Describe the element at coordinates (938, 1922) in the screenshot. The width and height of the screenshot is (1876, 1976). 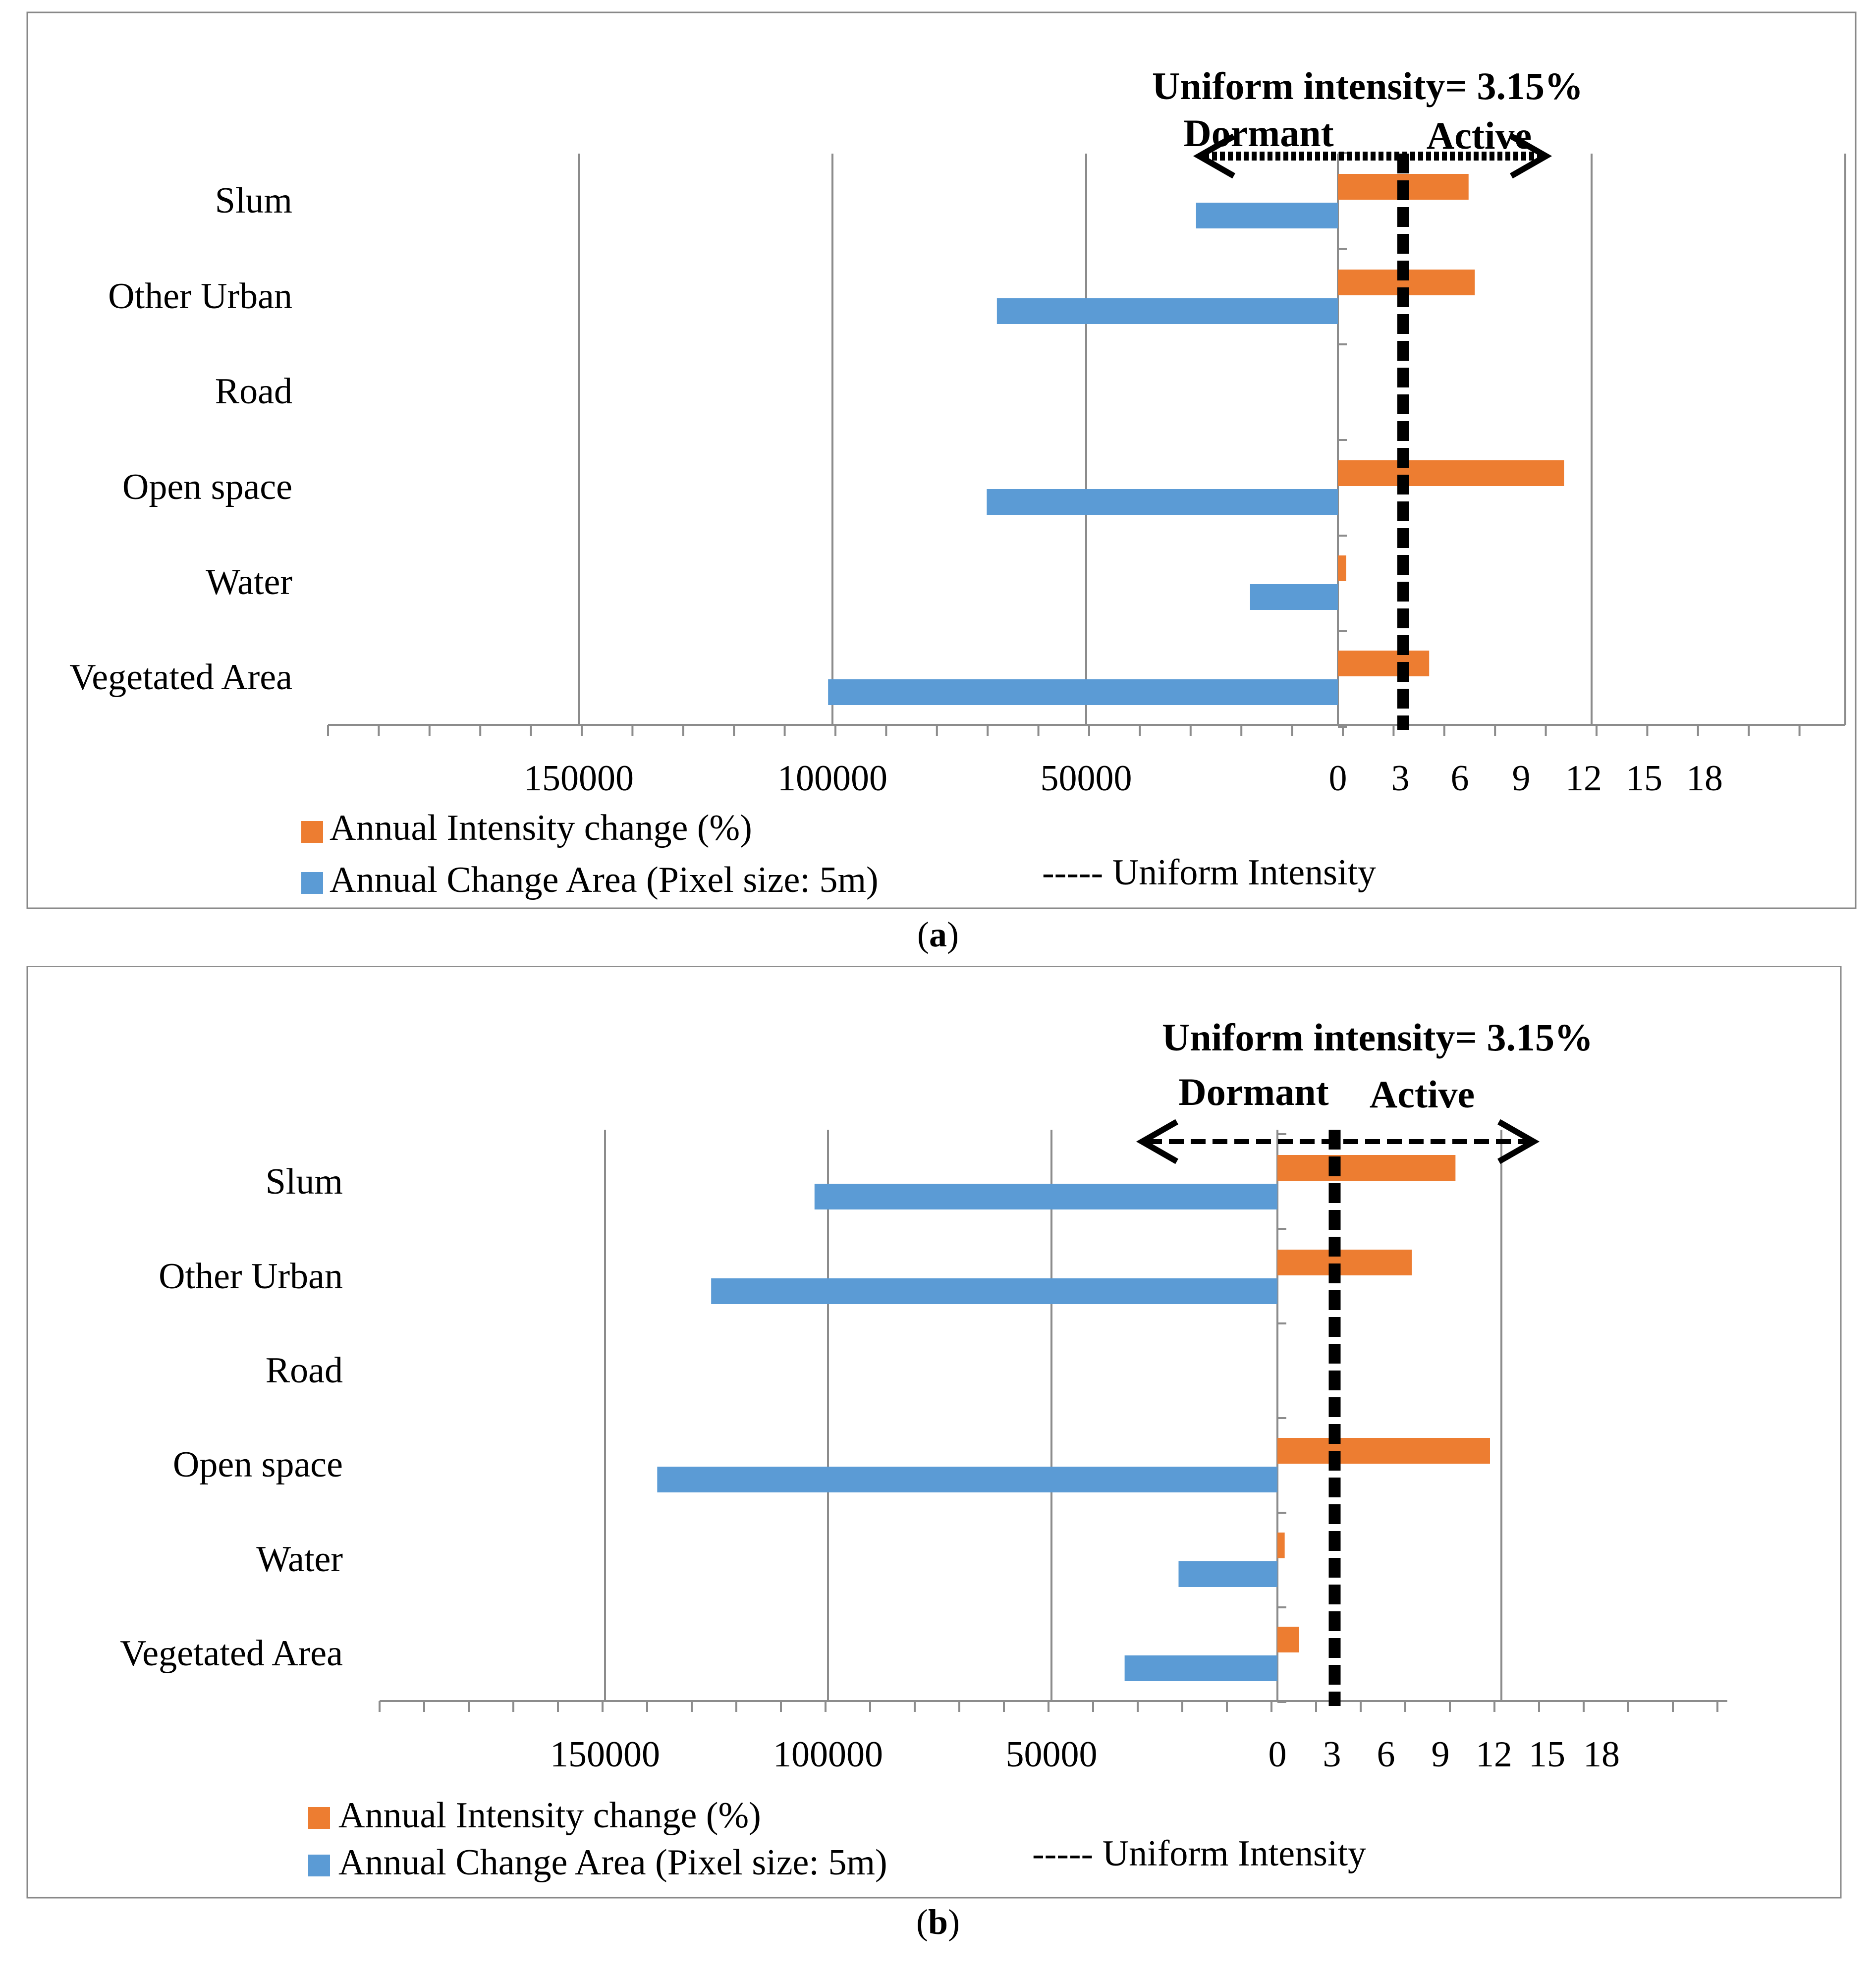
I see `caption-b: (b)` at that location.